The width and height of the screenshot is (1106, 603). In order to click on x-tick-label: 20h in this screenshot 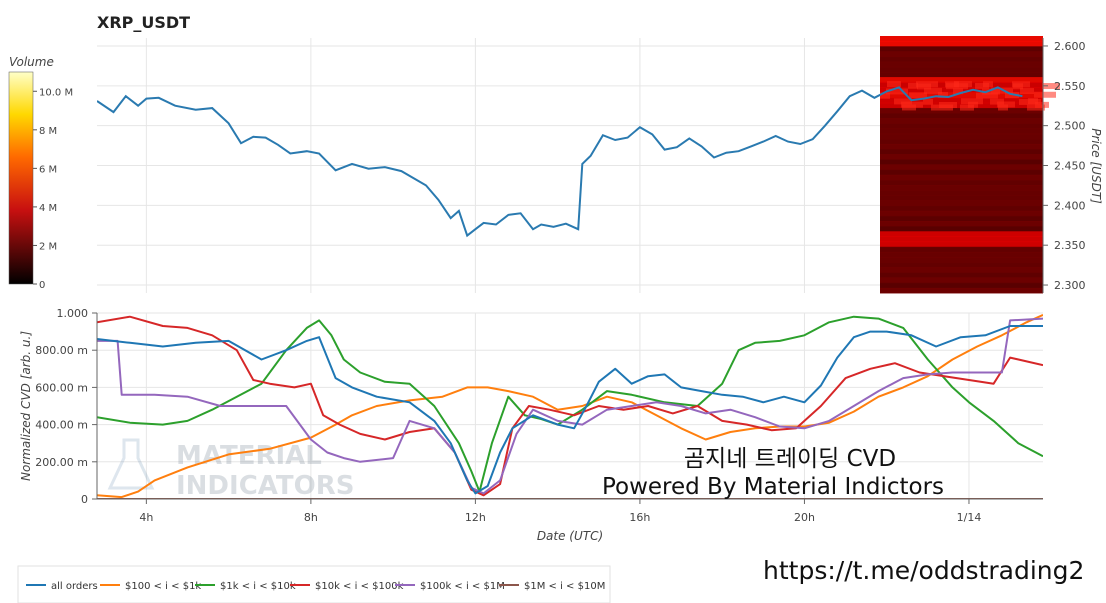, I will do `click(804, 517)`.